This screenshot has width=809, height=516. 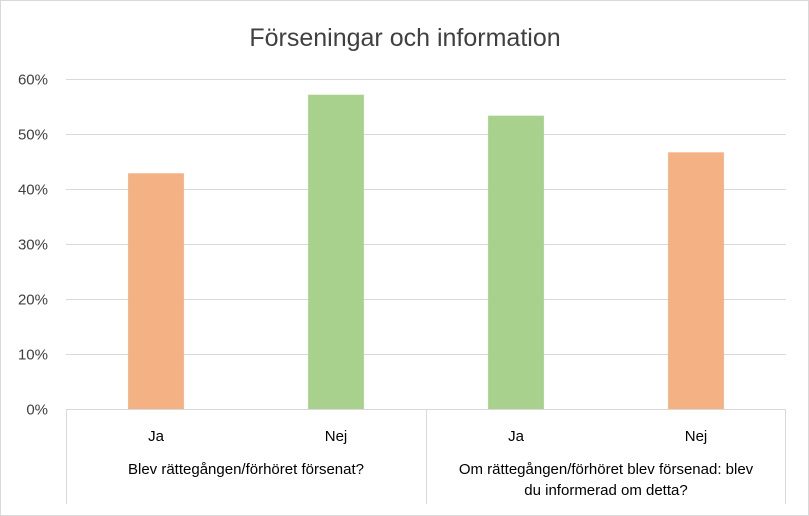 What do you see at coordinates (33, 355) in the screenshot?
I see `y-tick-label: 10%` at bounding box center [33, 355].